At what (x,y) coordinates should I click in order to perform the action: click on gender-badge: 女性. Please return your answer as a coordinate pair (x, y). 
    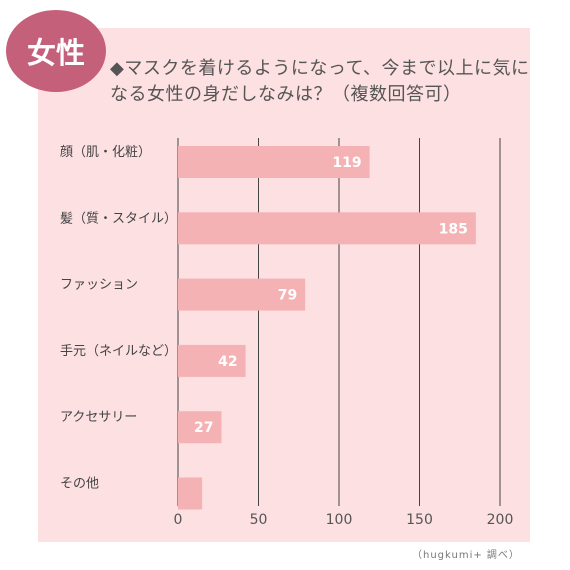
    Looking at the image, I should click on (56, 51).